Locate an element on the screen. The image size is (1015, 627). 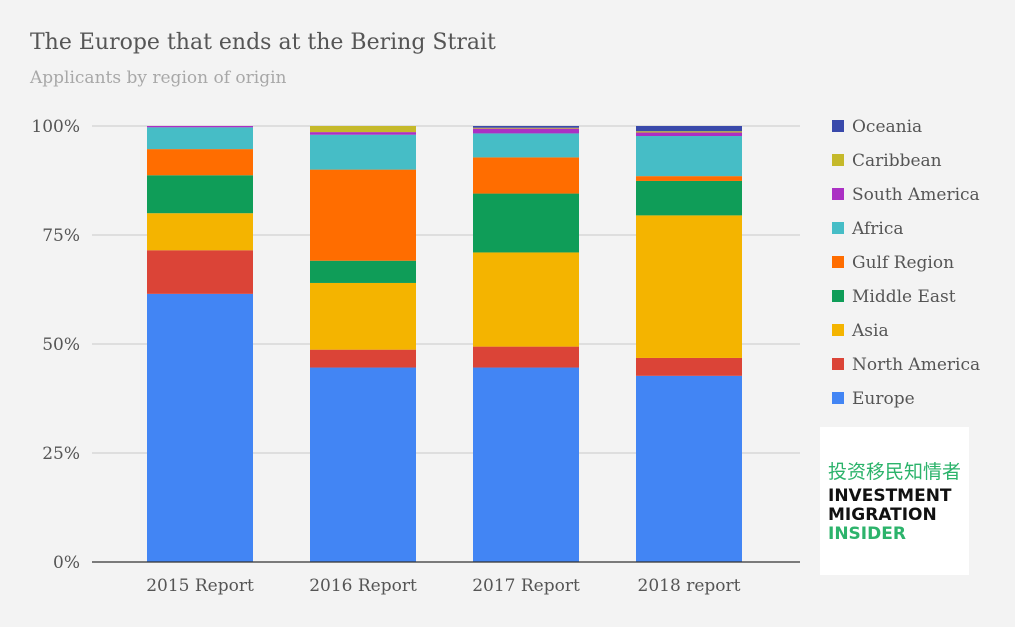
logo-line-insider: INSIDER is located at coordinates (867, 534).